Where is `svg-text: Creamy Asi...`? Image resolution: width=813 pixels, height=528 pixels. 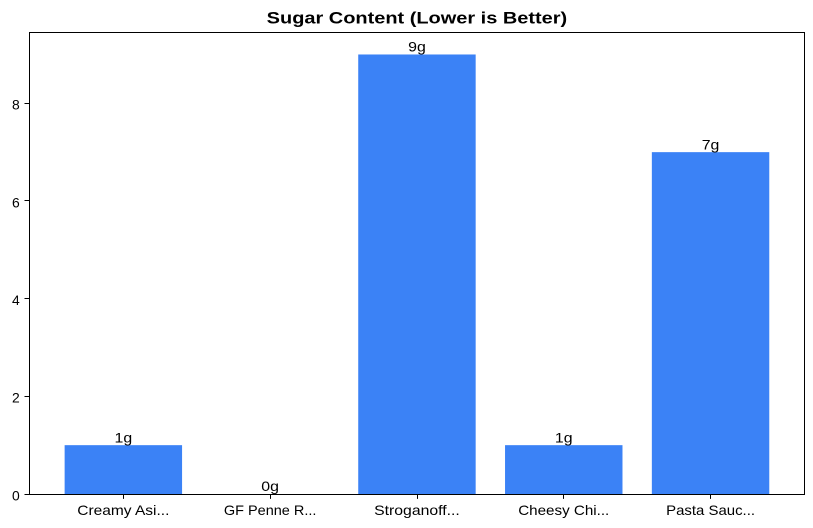
svg-text: Creamy Asi... is located at coordinates (123, 510).